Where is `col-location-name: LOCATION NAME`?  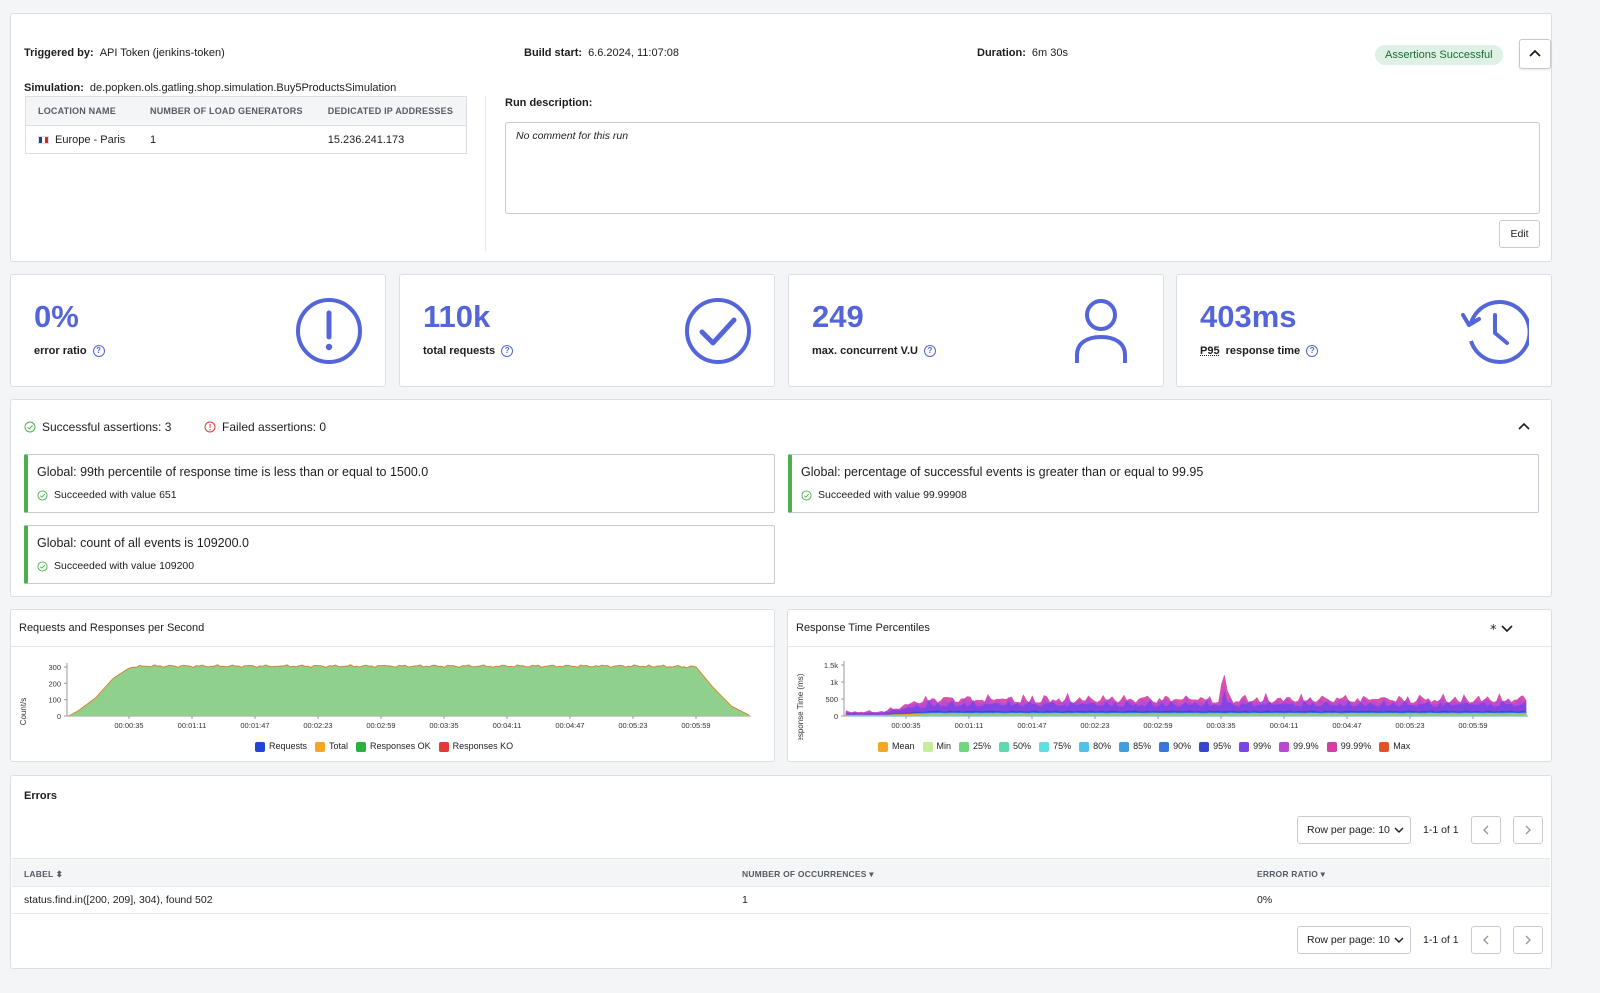 col-location-name: LOCATION NAME is located at coordinates (81, 111).